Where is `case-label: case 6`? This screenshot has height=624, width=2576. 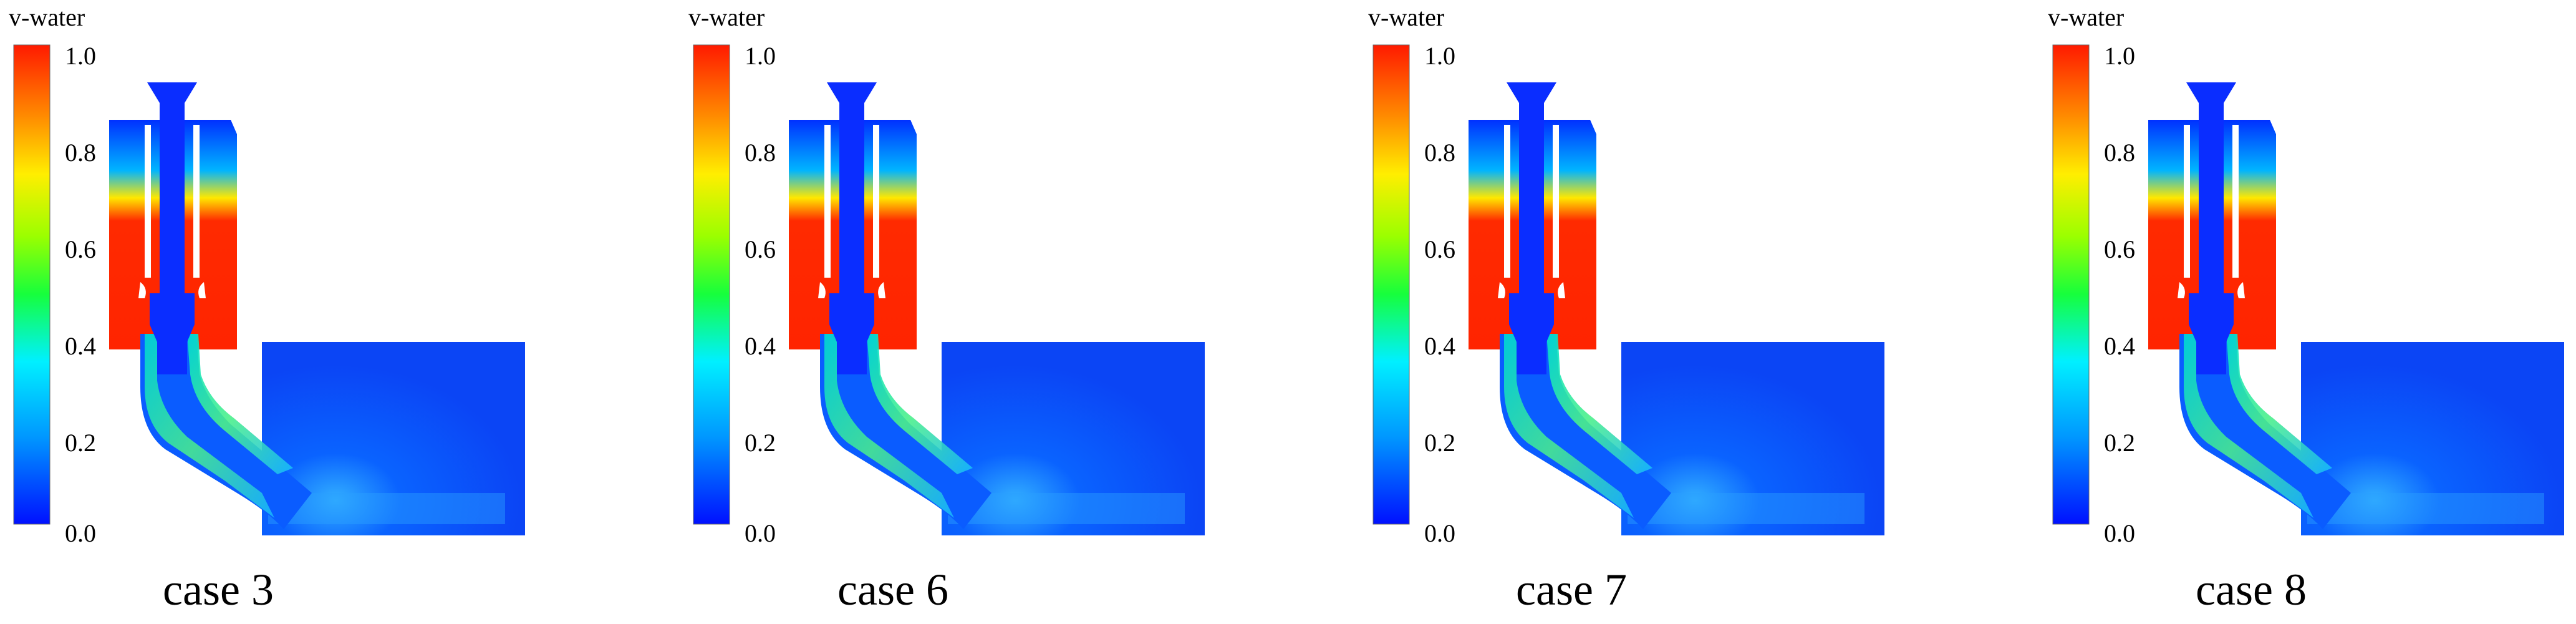 case-label: case 6 is located at coordinates (892, 590).